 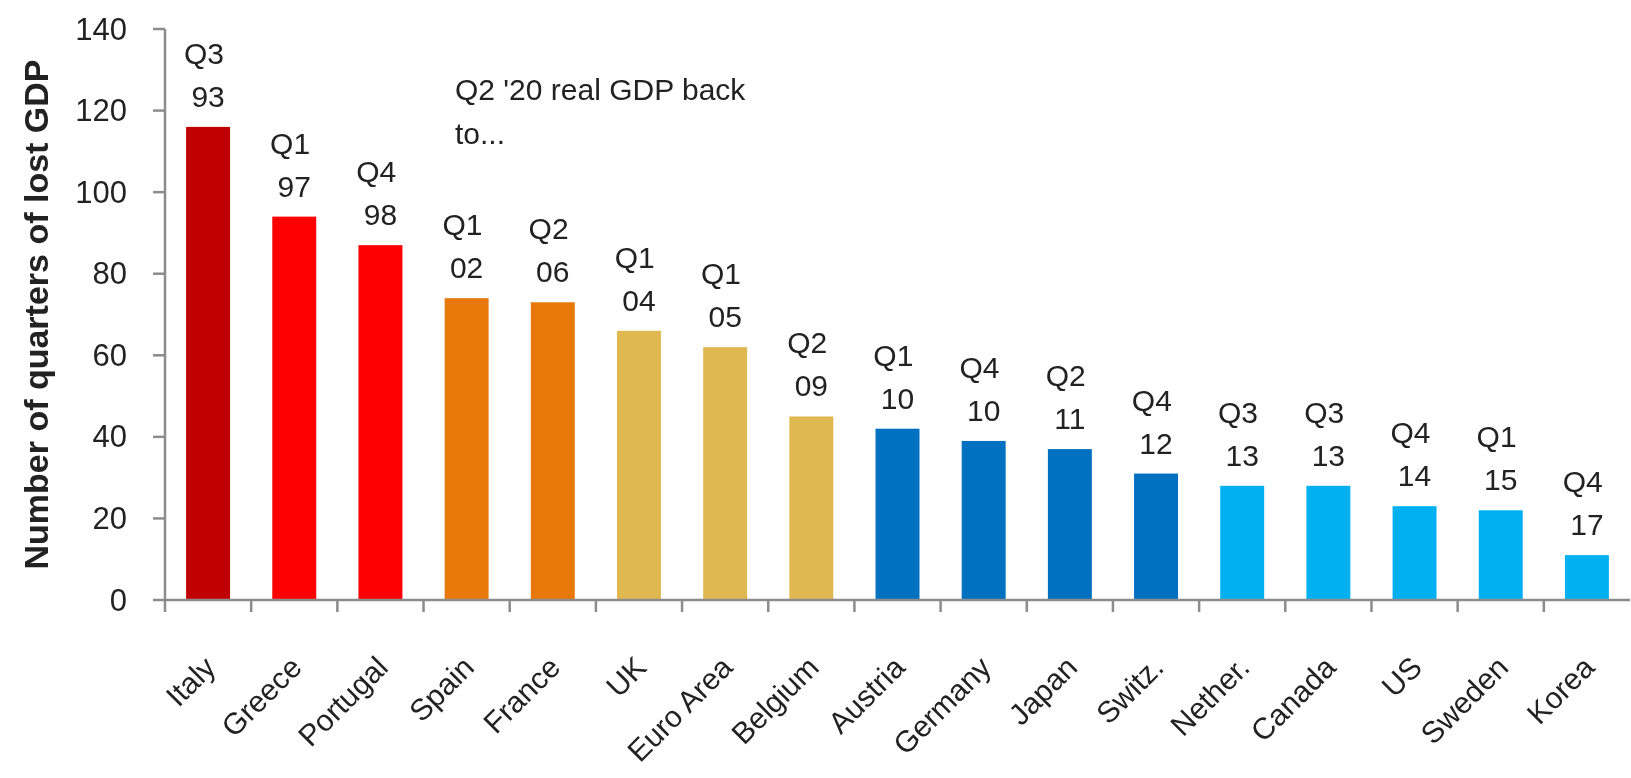 What do you see at coordinates (1156, 421) in the screenshot?
I see `data-label: Q4 12` at bounding box center [1156, 421].